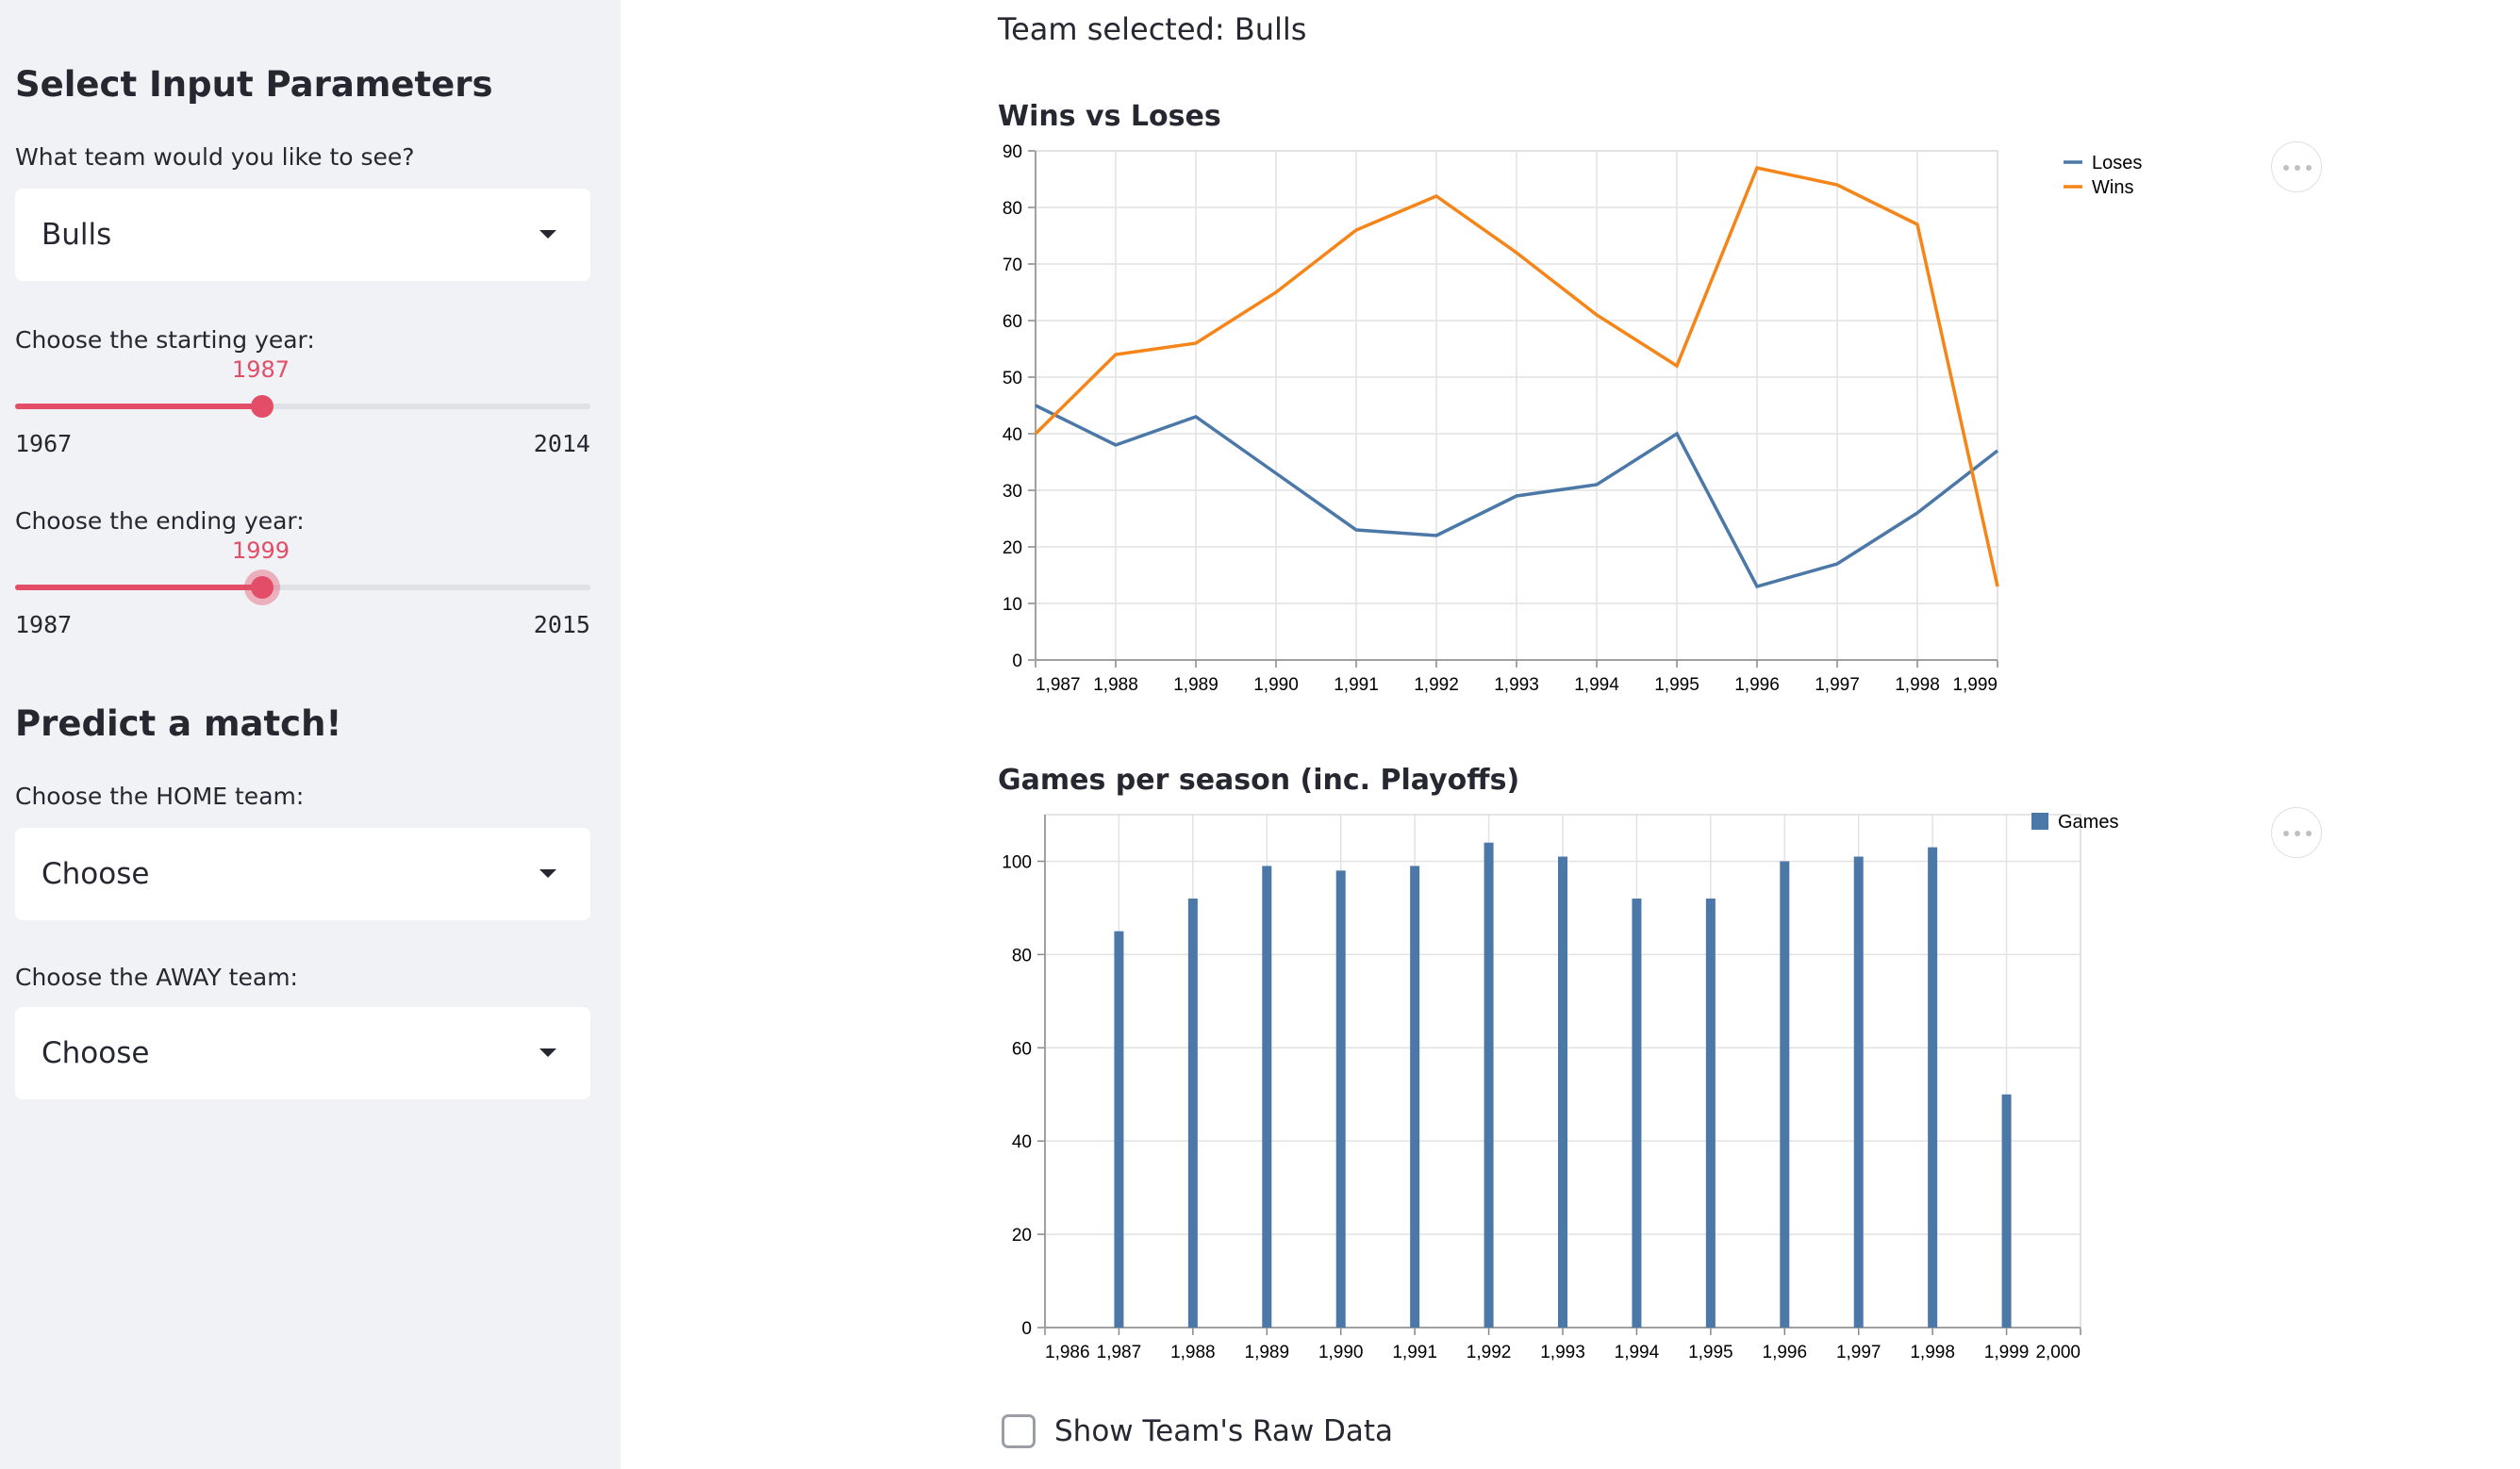  I want to click on y-tick-label: 60, so click(1013, 322).